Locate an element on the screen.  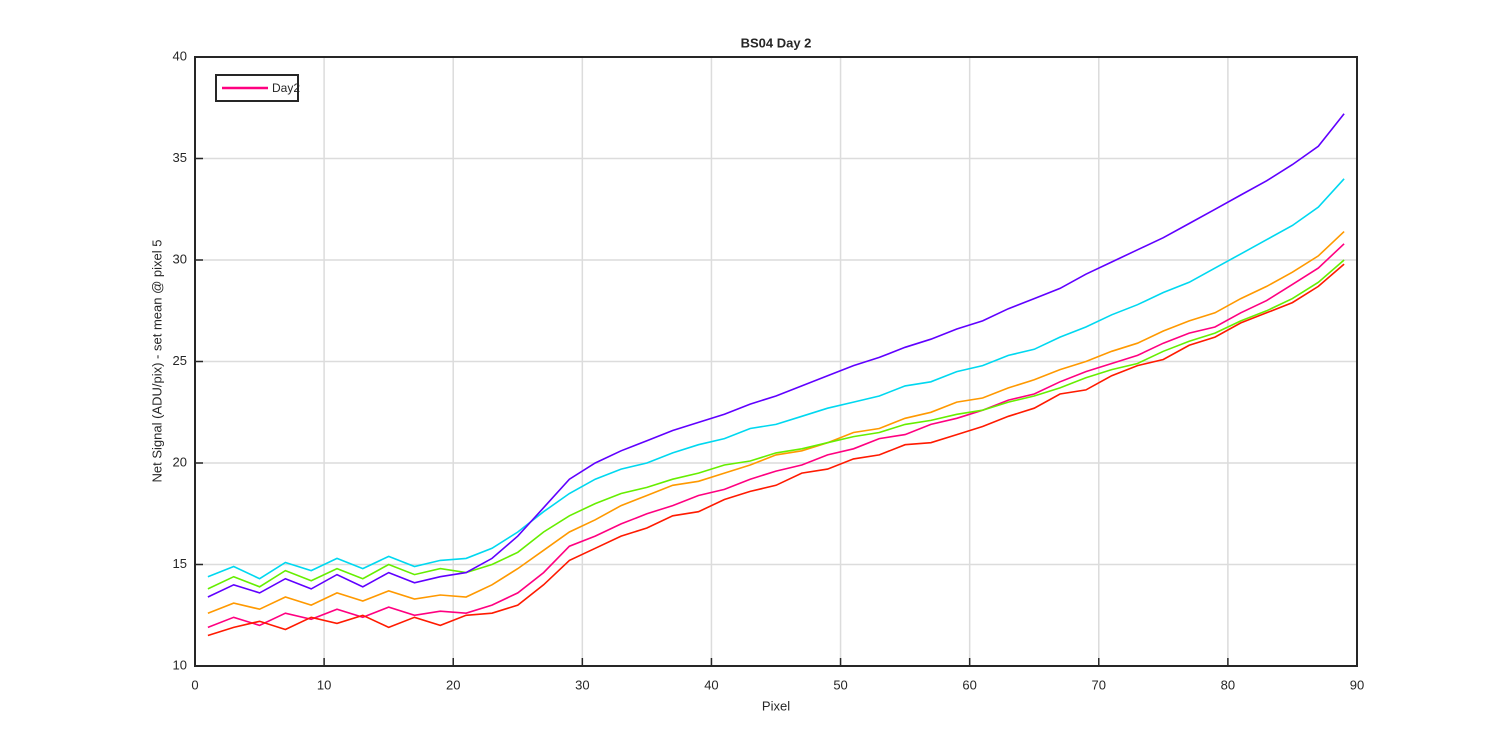
y-tick-label: 20 is located at coordinates (180, 461).